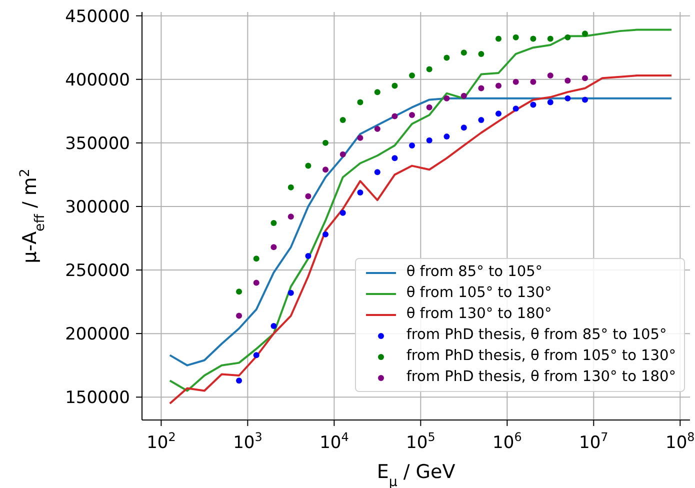  Describe the element at coordinates (97, 16) in the screenshot. I see `y-tick-label: 450000` at that location.